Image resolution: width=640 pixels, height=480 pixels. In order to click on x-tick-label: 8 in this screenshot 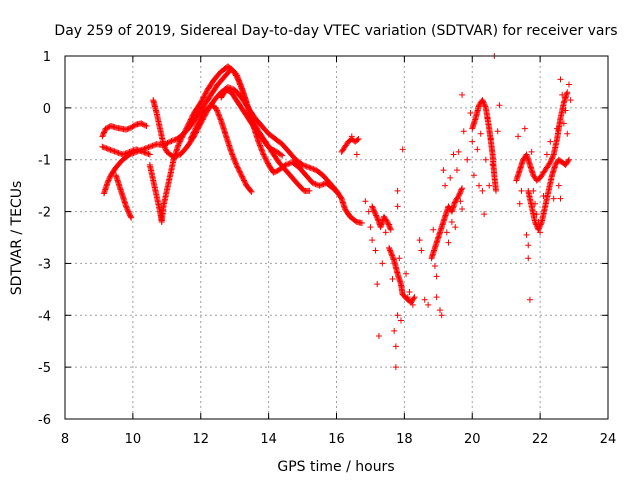, I will do `click(65, 439)`.